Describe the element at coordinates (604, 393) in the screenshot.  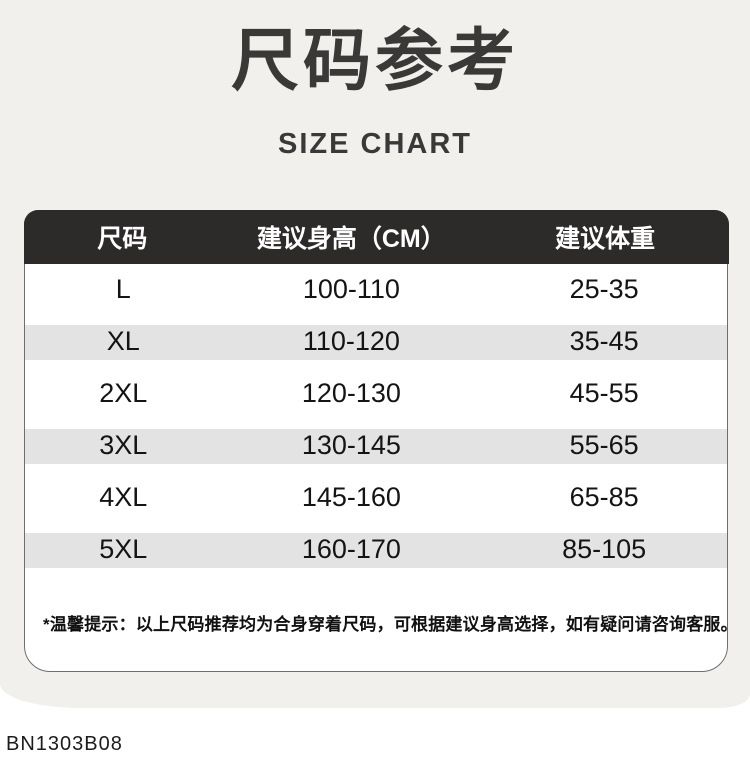
I see `weight-cell: 45-55` at that location.